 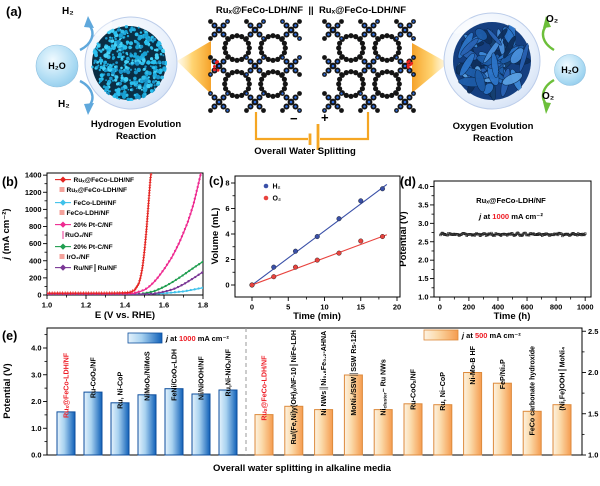 I want to click on svg-text: 4.0, so click(x=36, y=348).